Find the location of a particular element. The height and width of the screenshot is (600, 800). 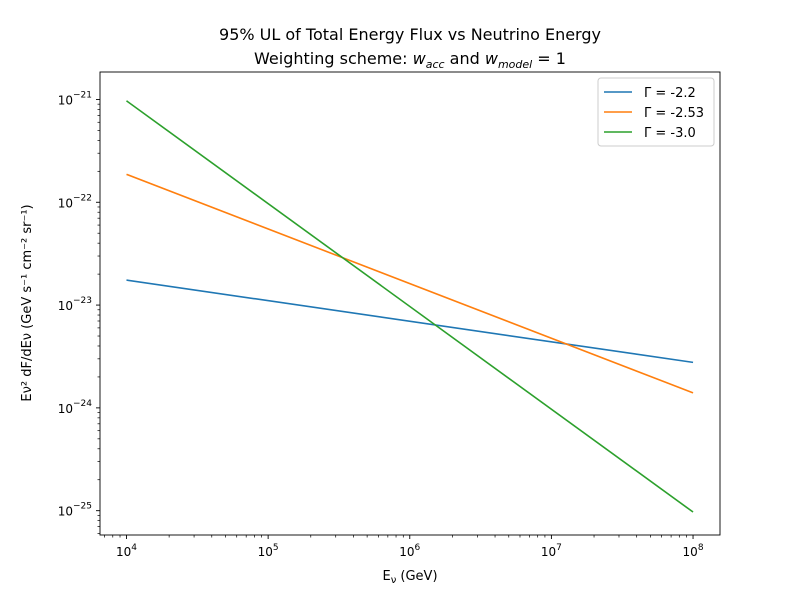

y-axis-label: Eν² dF/dEν (GeV s⁻¹ cm⁻² sr⁻¹) is located at coordinates (27, 302).